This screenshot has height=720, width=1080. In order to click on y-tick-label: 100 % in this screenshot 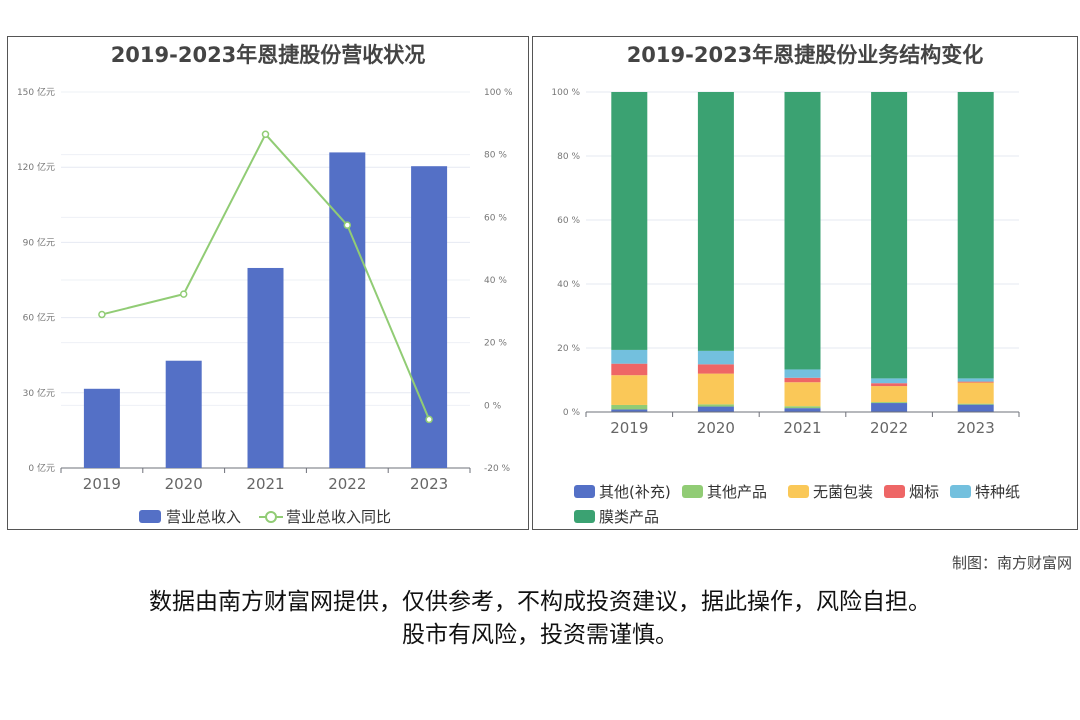, I will do `click(565, 93)`.